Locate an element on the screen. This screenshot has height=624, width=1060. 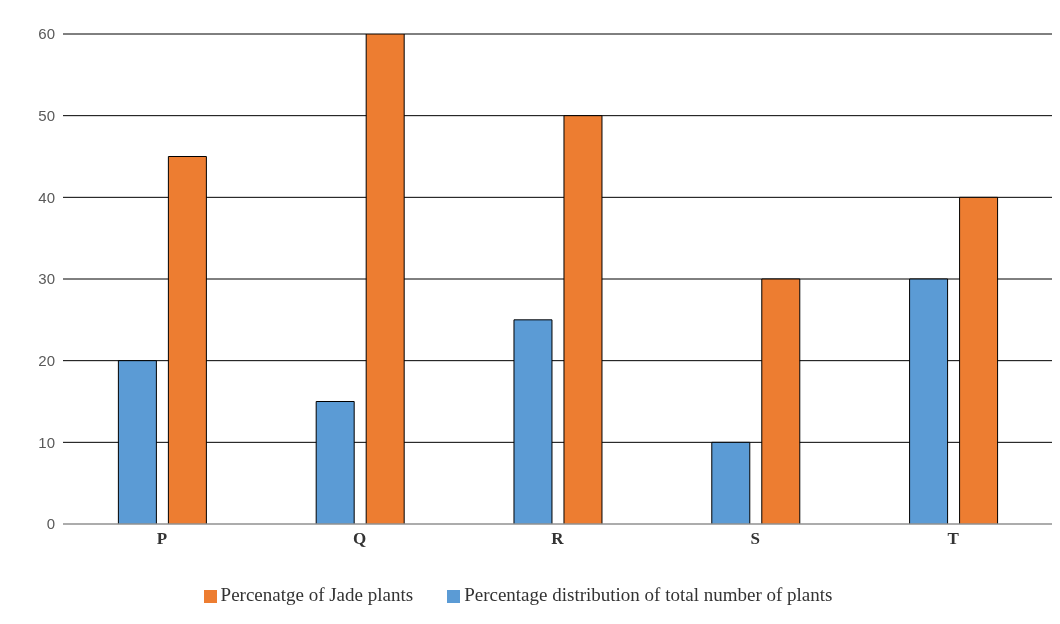
x-tick-label: Q is located at coordinates (360, 539).